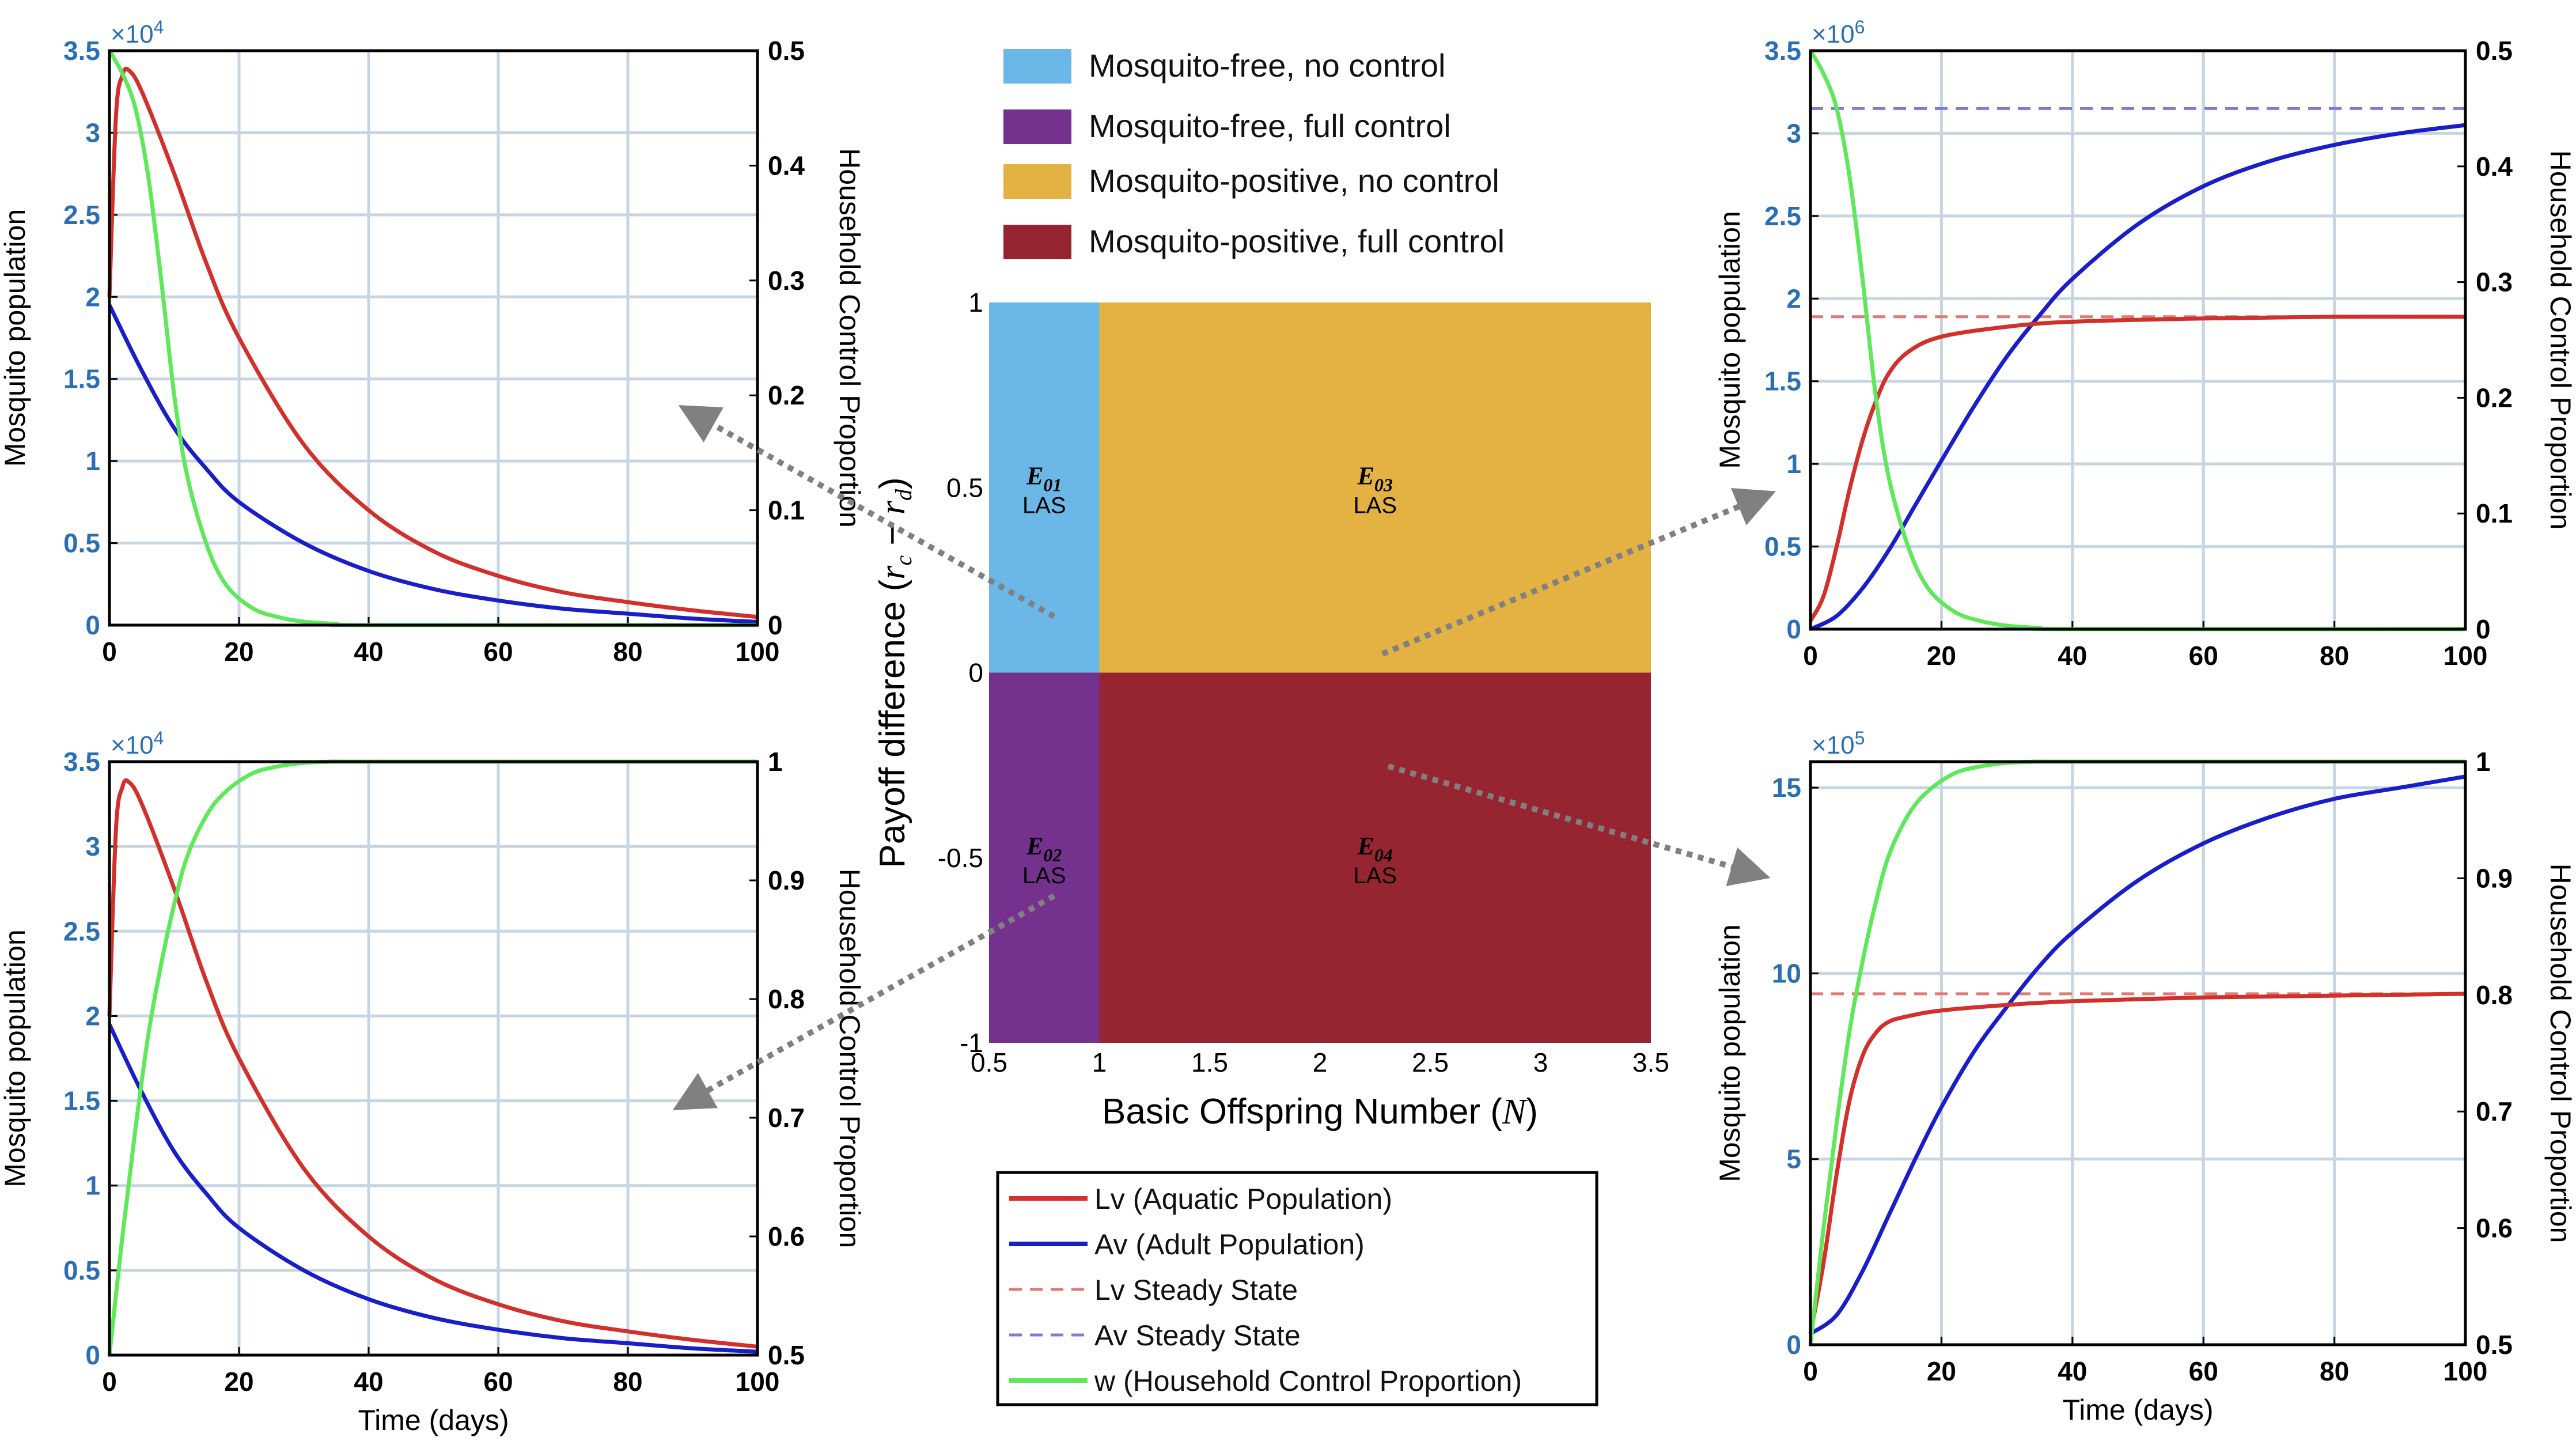 The width and height of the screenshot is (2576, 1445). Describe the element at coordinates (1515, 1112) in the screenshot. I see `center-x-label-N: N` at that location.